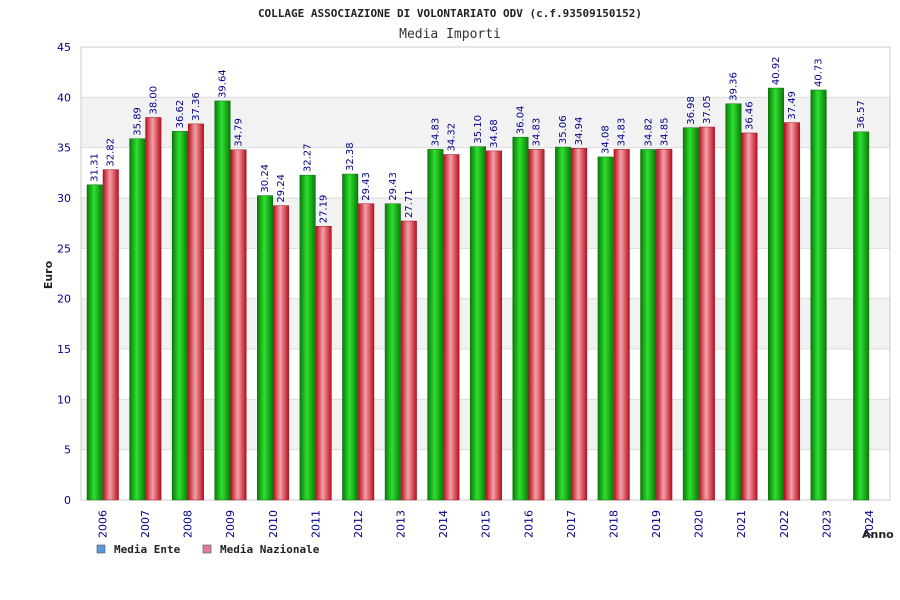 The width and height of the screenshot is (900, 600). Describe the element at coordinates (147, 549) in the screenshot. I see `legend-label: Media Ente` at that location.